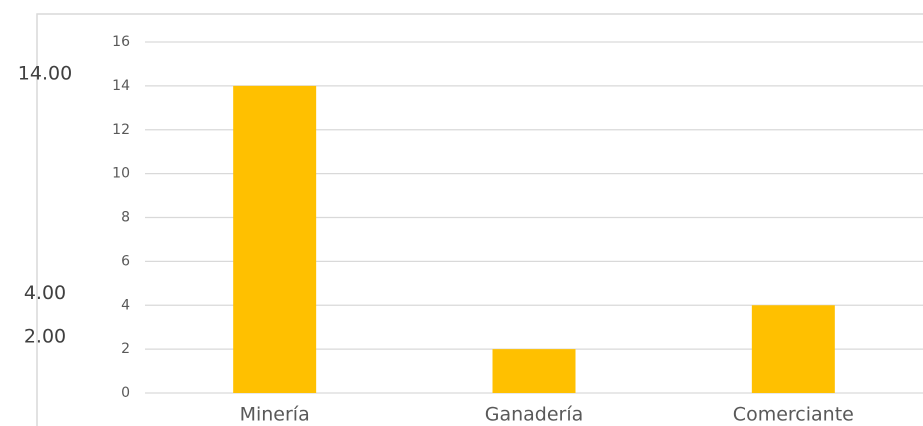 The height and width of the screenshot is (426, 923). Describe the element at coordinates (45, 73) in the screenshot. I see `value-label: 14.00` at that location.